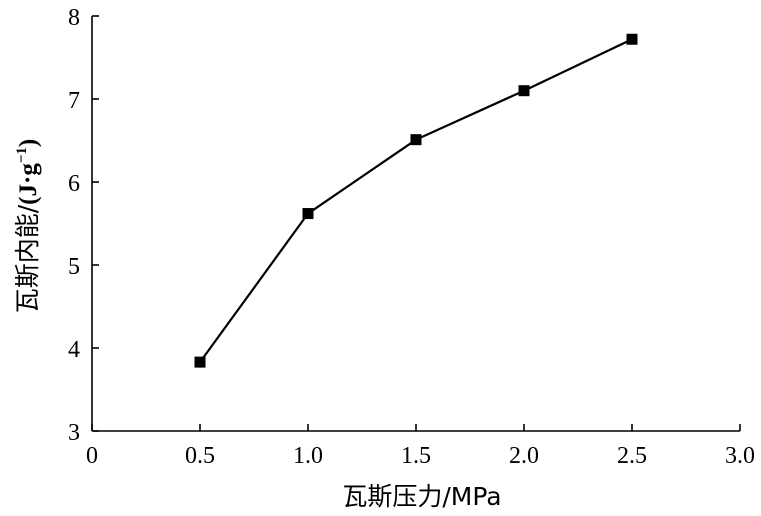 This screenshot has width=761, height=516. I want to click on x-tick-label: 2.5, so click(632, 456).